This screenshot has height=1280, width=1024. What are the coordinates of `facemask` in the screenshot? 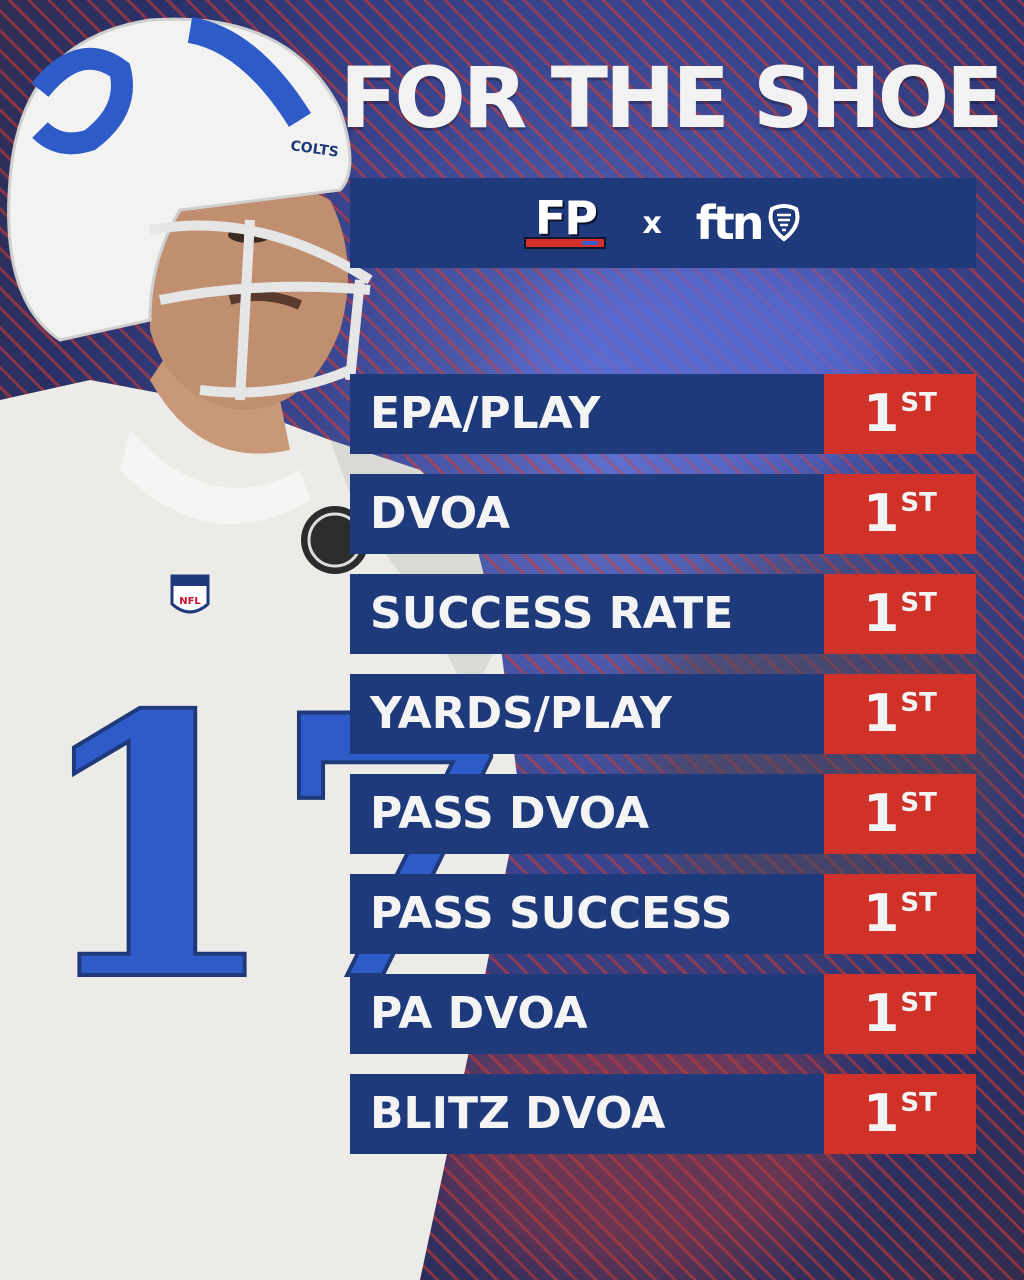 It's located at (261, 310).